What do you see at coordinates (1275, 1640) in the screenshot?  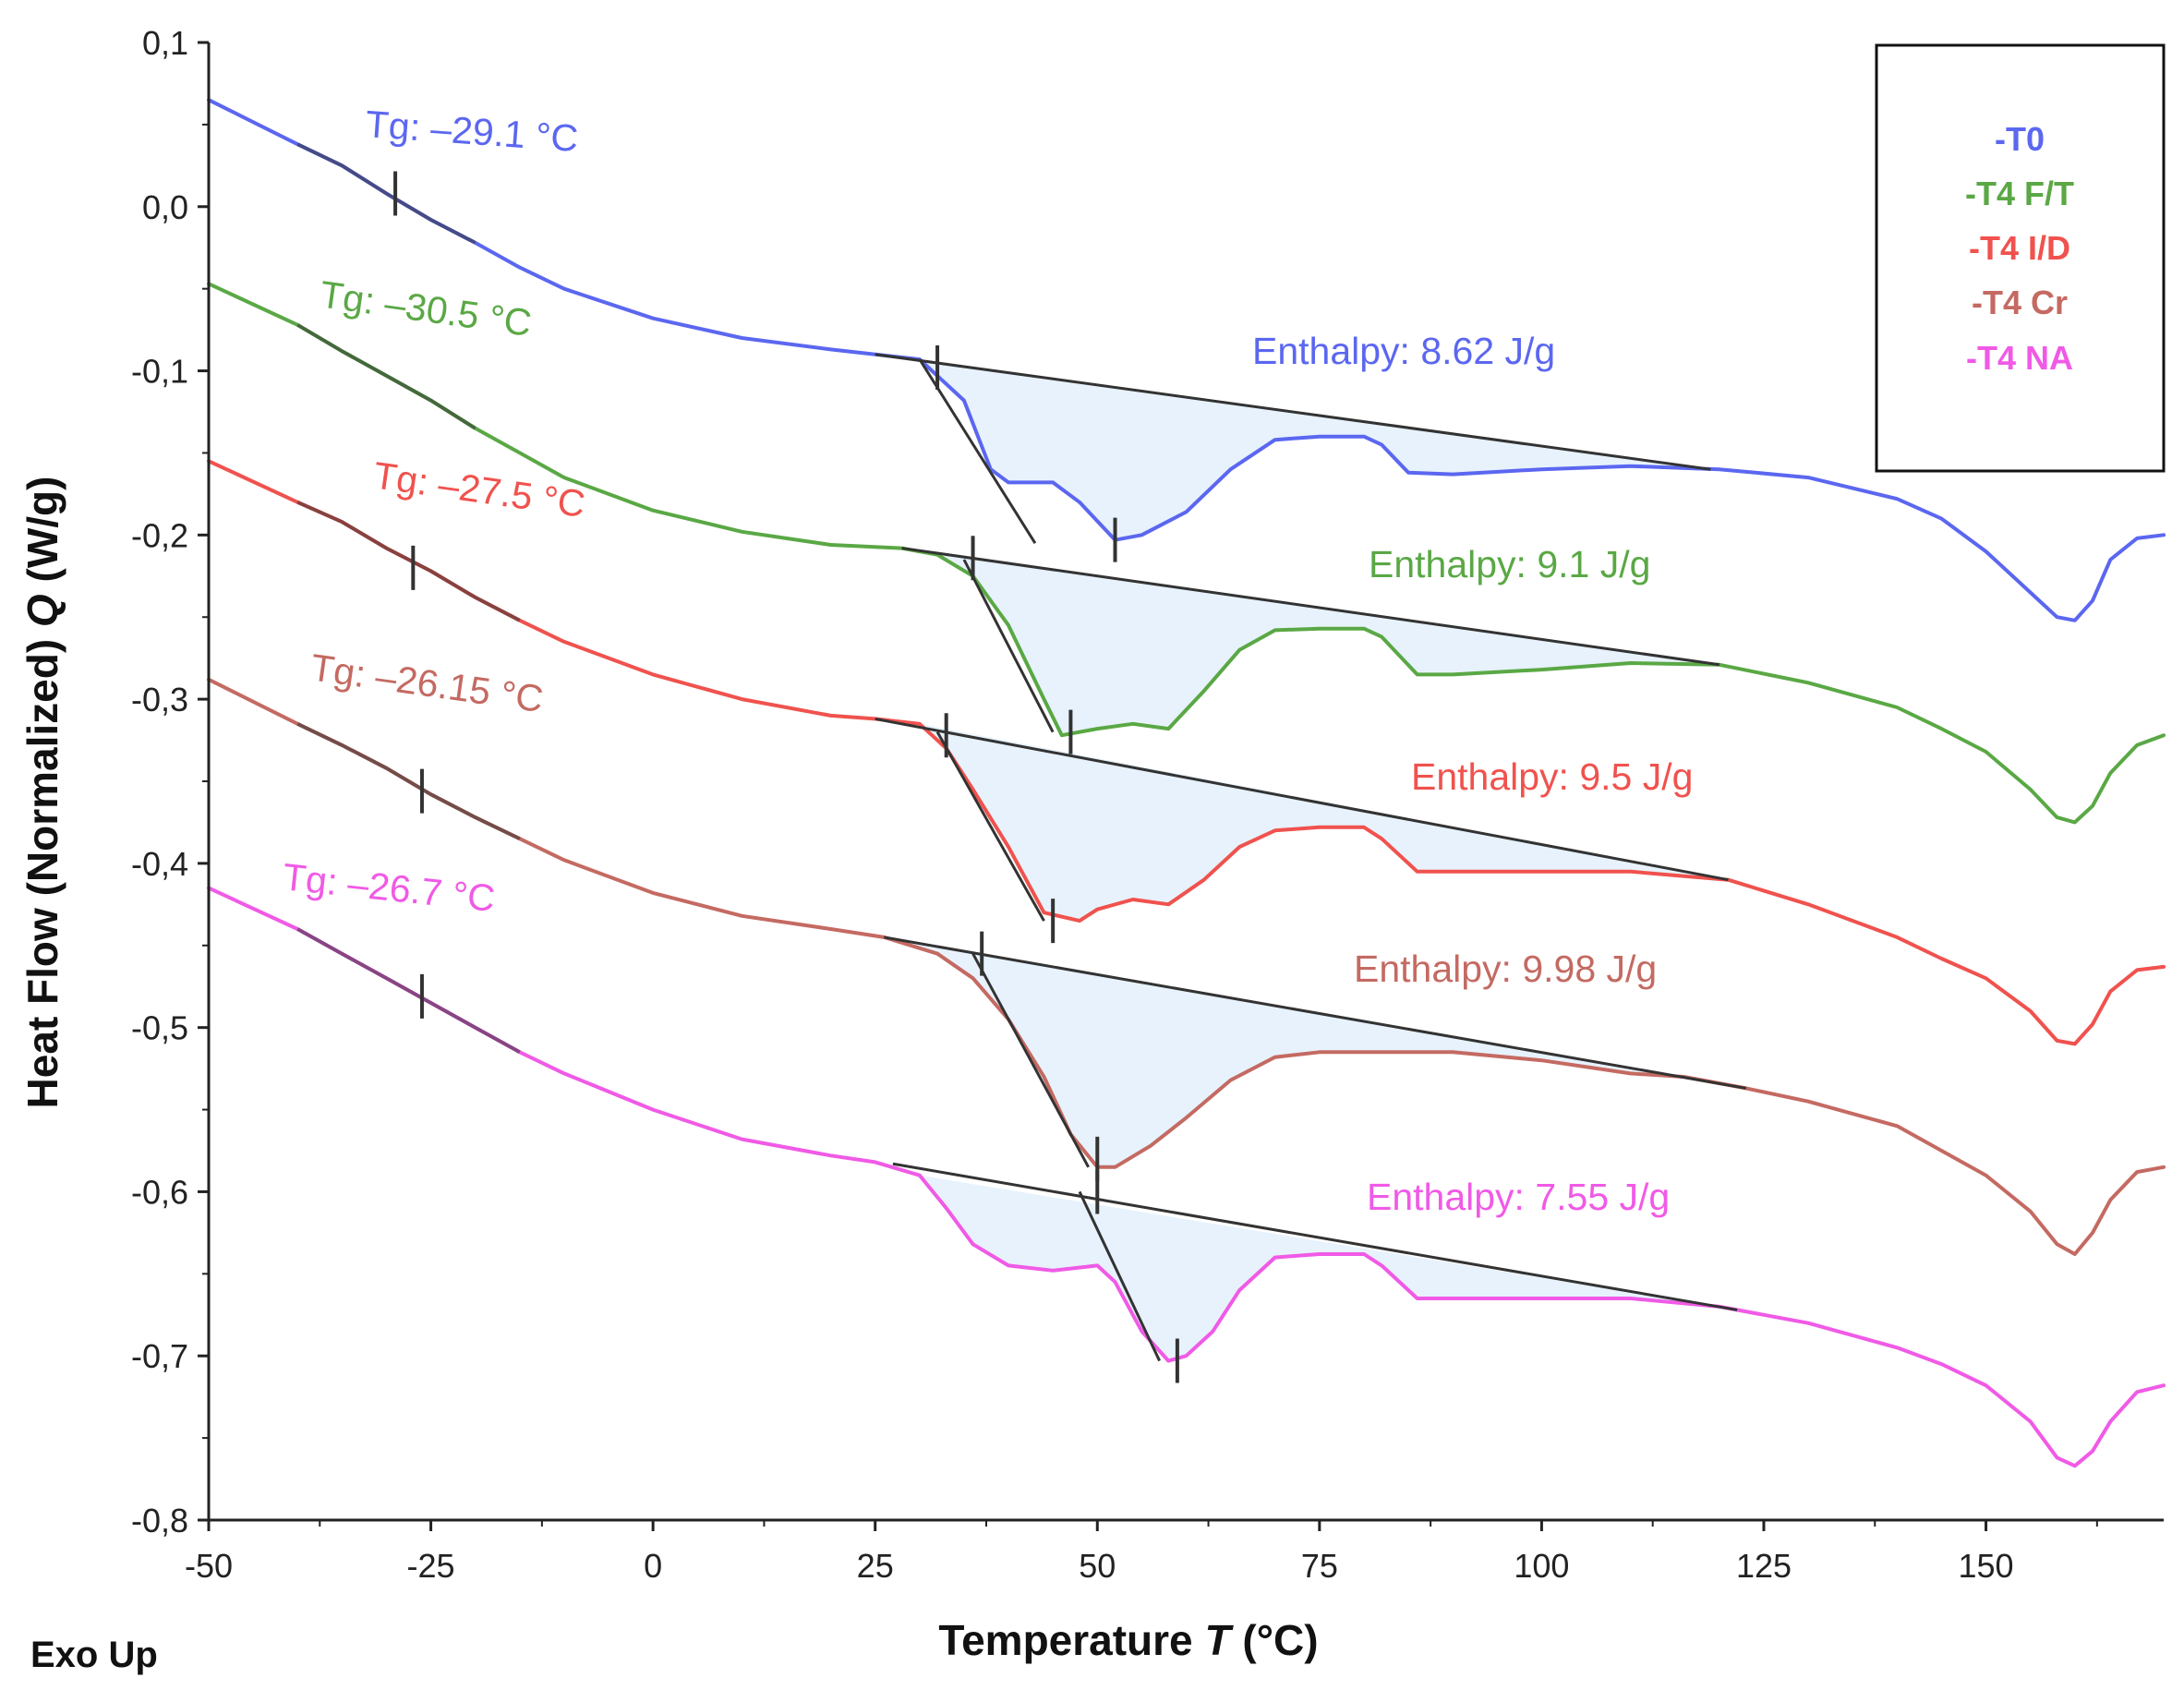 I see `x-axis-title-unit: (°C)` at bounding box center [1275, 1640].